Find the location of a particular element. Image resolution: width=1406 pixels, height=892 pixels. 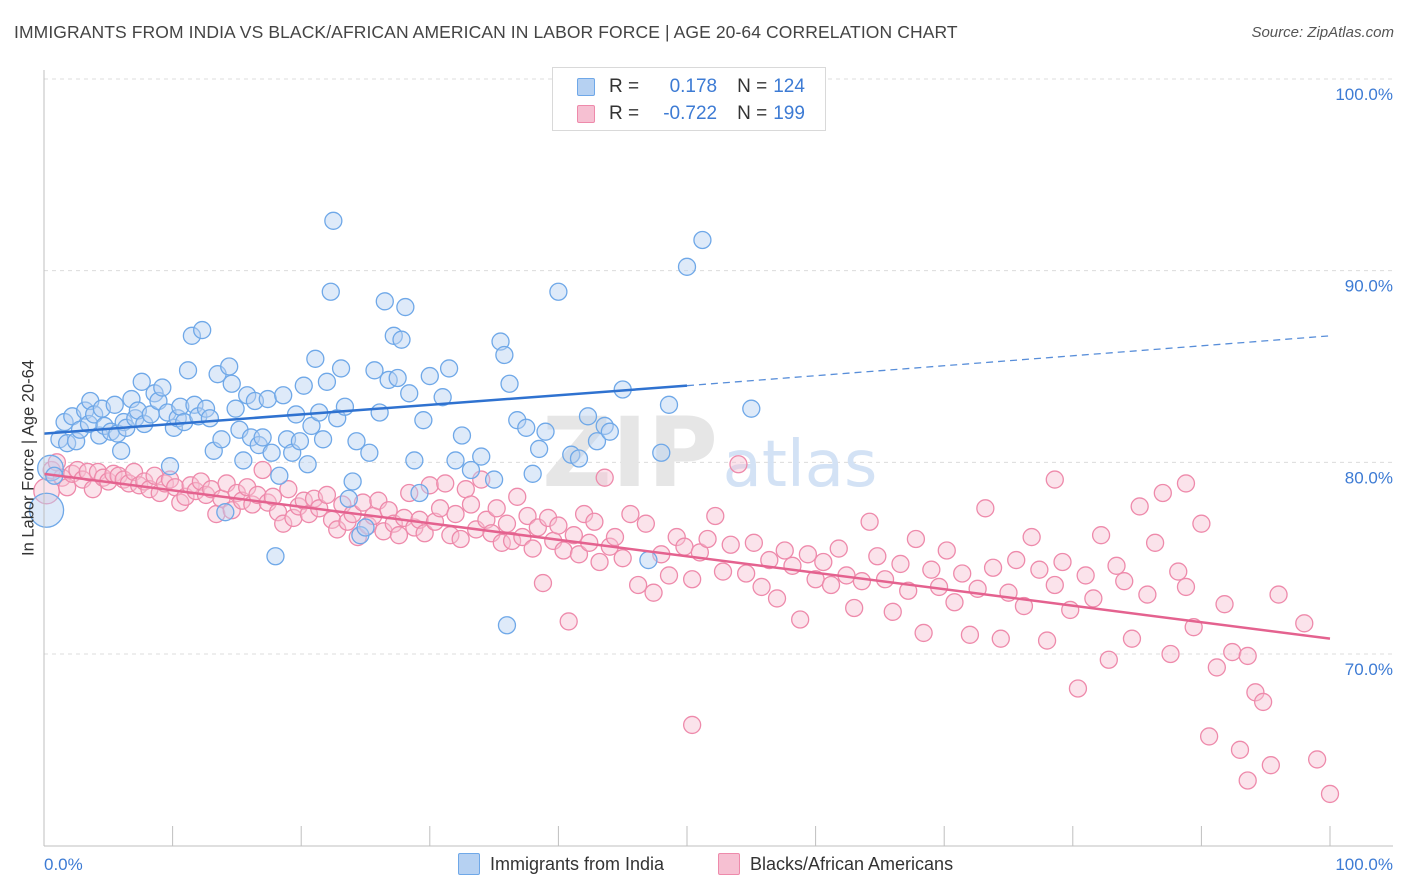

legend-item-black: Blacks/African Americans is located at coordinates (835, 864).